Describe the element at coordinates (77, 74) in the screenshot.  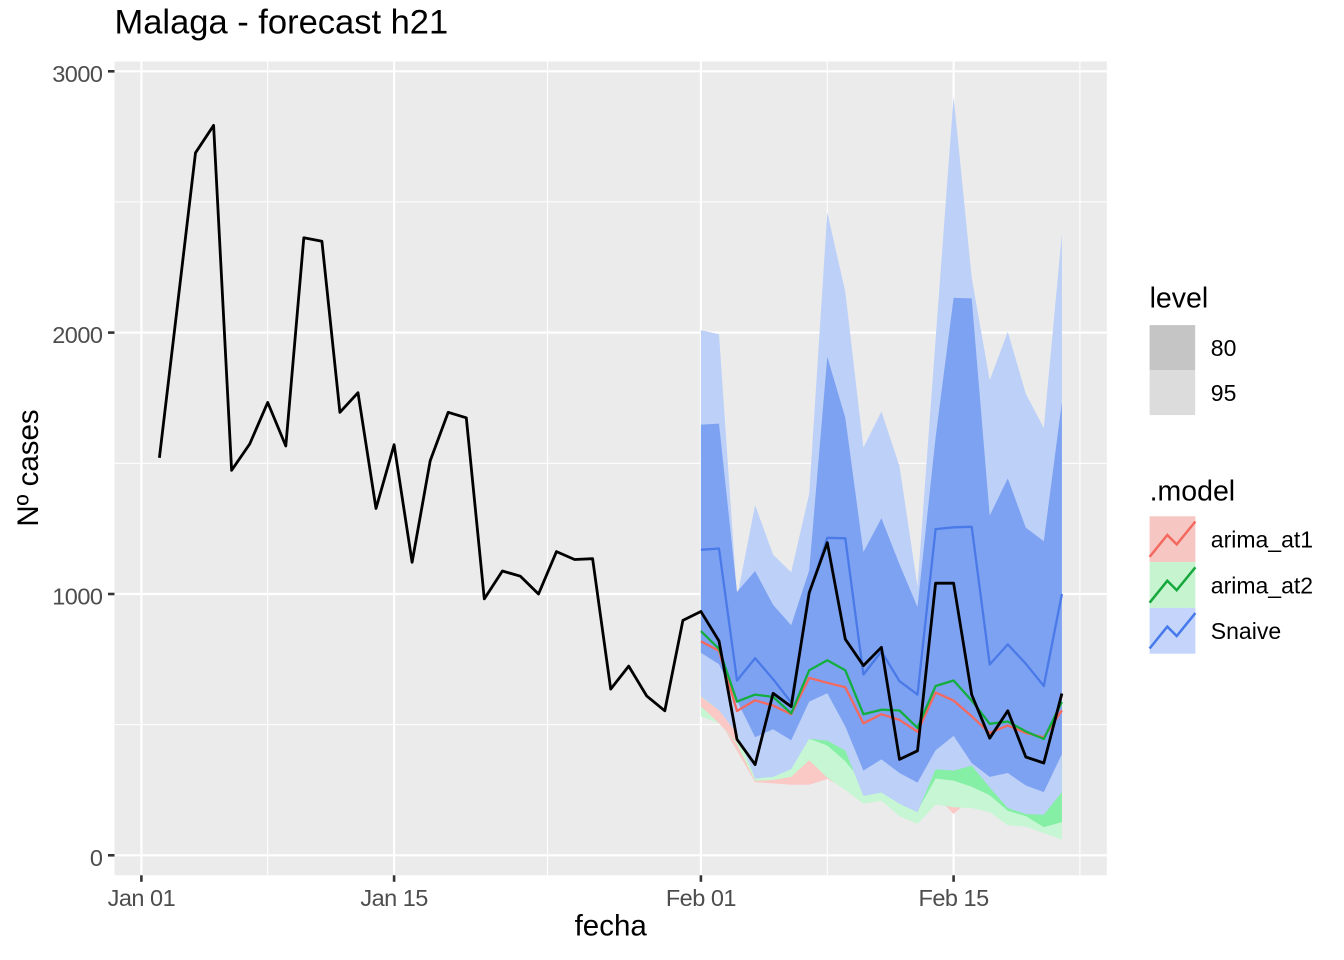
I see `svg-text: 3000` at that location.